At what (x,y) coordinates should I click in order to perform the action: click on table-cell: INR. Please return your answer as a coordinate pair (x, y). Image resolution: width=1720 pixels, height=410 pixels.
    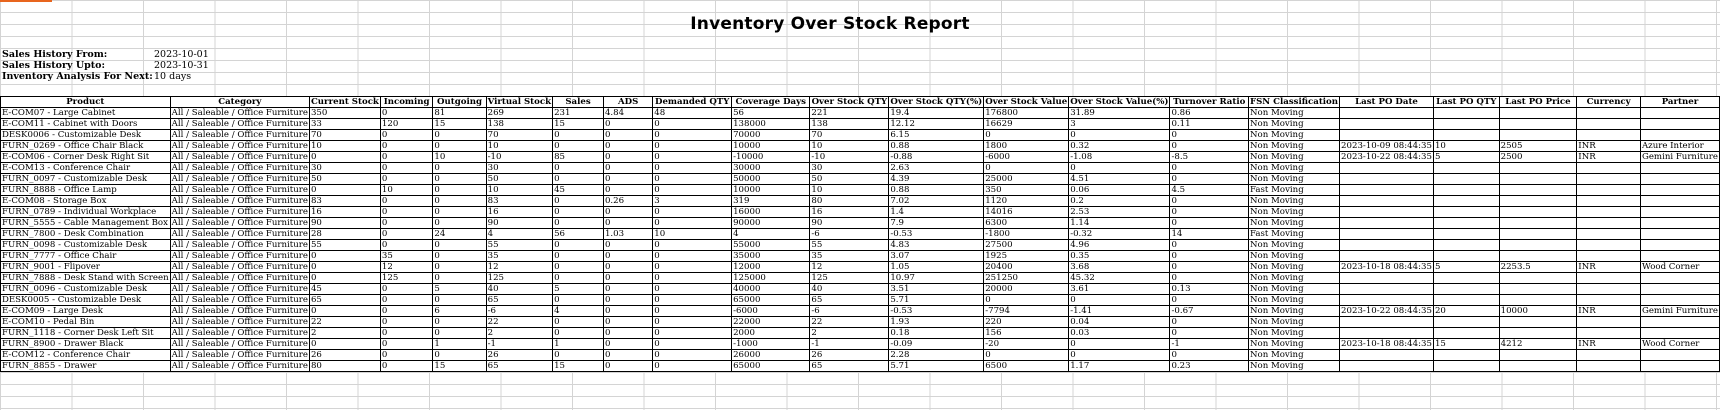
    Looking at the image, I should click on (1608, 157).